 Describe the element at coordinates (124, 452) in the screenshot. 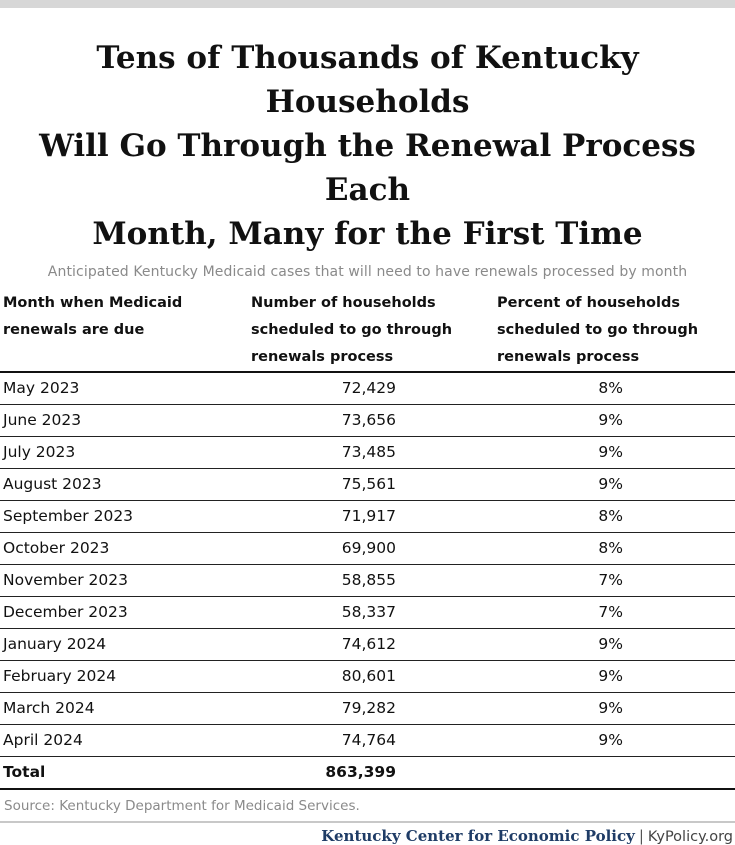

I see `cell-month: July 2023` at that location.